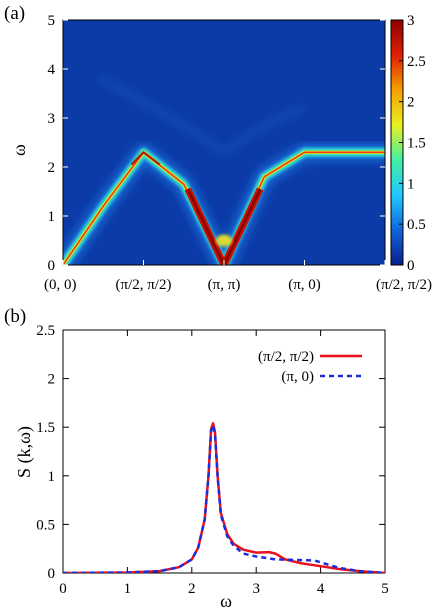 Image resolution: width=436 pixels, height=613 pixels. What do you see at coordinates (24, 452) in the screenshot?
I see `line-y-axis-label: S (k,ω)` at bounding box center [24, 452].